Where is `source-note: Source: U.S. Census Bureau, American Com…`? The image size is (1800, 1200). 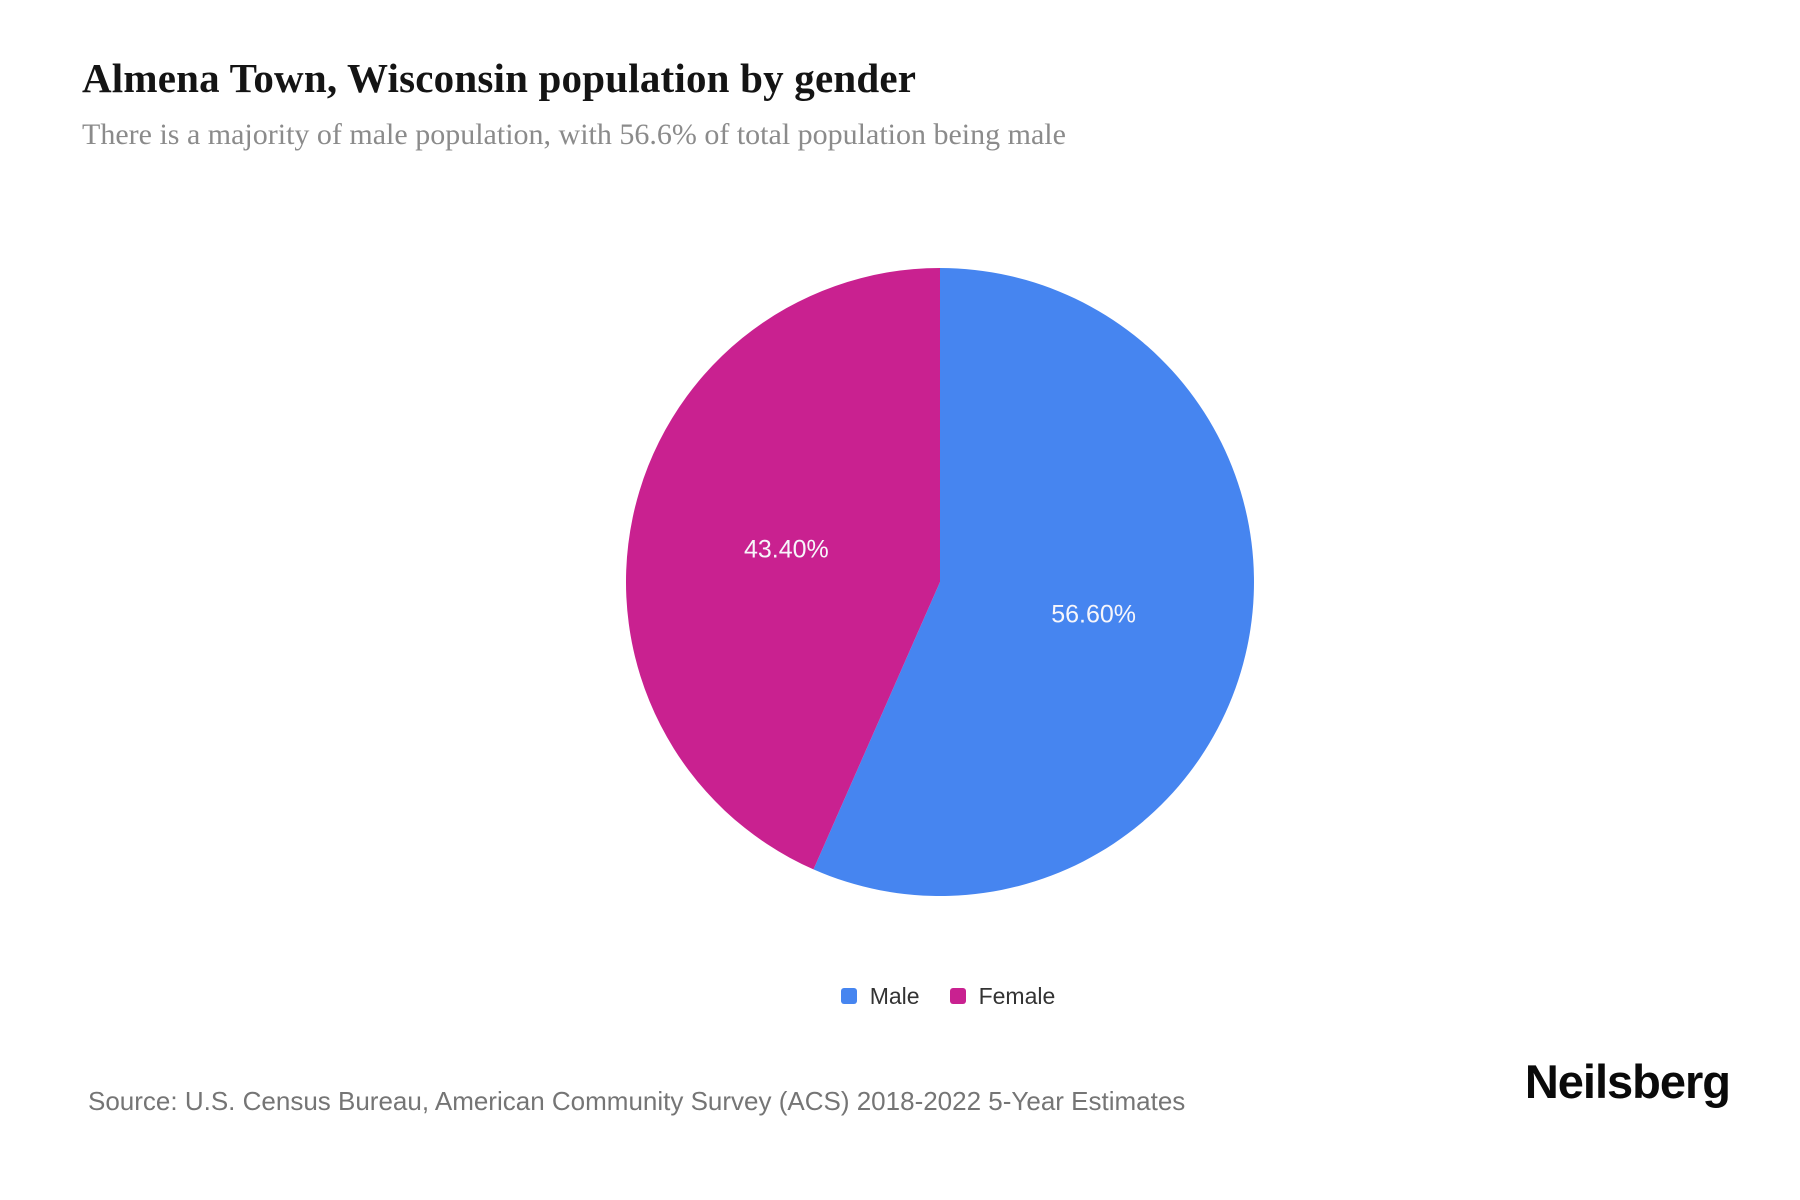
source-note: Source: U.S. Census Bureau, American Com… is located at coordinates (637, 1101).